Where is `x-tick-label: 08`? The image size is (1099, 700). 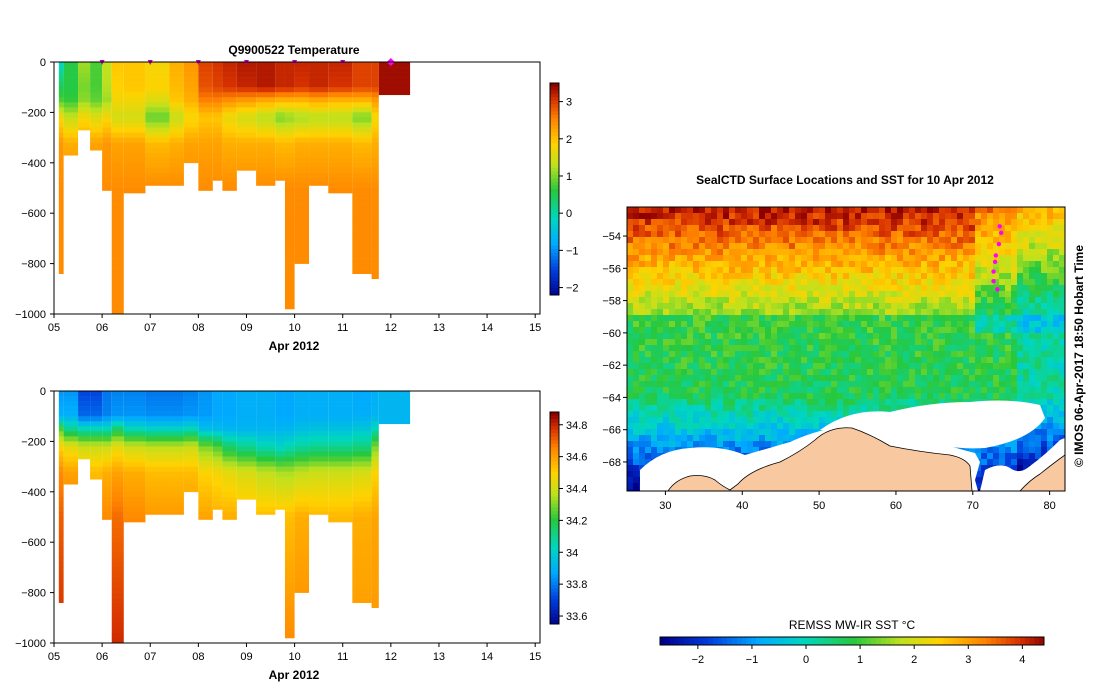
x-tick-label: 08 is located at coordinates (198, 657).